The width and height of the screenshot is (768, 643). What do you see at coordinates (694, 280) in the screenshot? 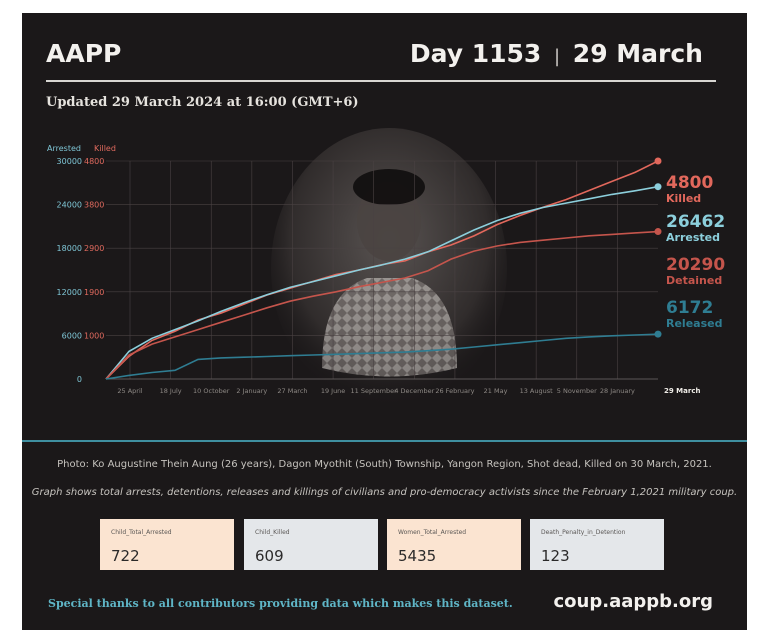
I see `series-name-detained: Detained` at bounding box center [694, 280].